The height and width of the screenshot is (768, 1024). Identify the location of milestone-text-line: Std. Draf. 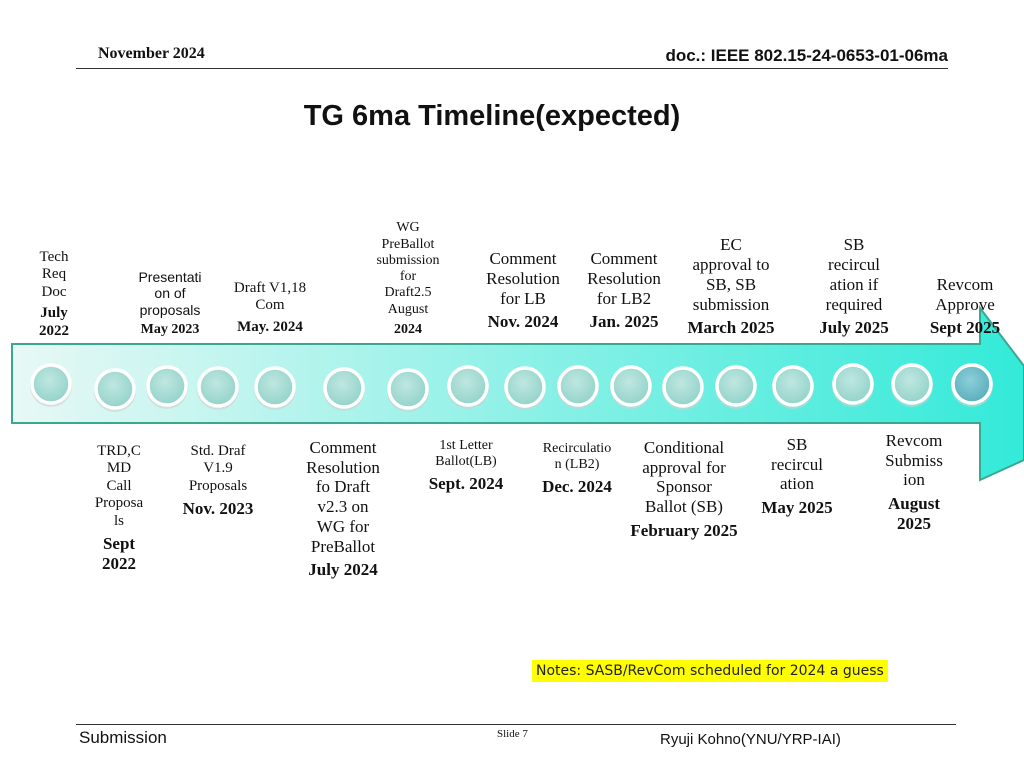
(218, 451).